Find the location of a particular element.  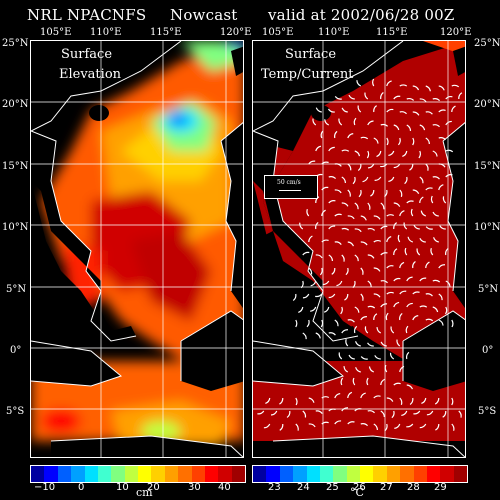

colorbar-tick: 23 is located at coordinates (274, 487).